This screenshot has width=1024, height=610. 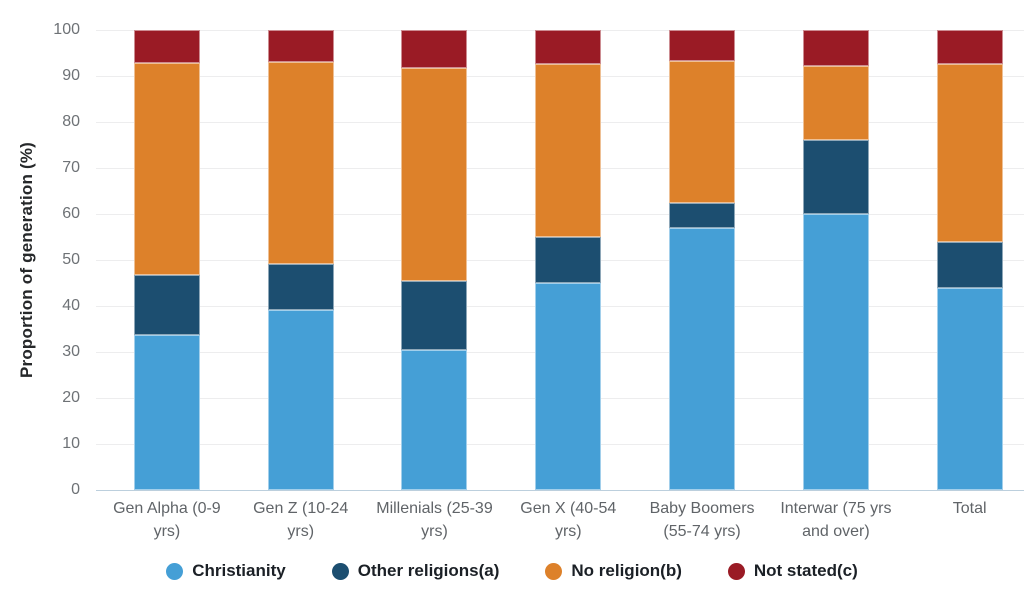 What do you see at coordinates (71, 397) in the screenshot?
I see `y-tick-label-20: 20` at bounding box center [71, 397].